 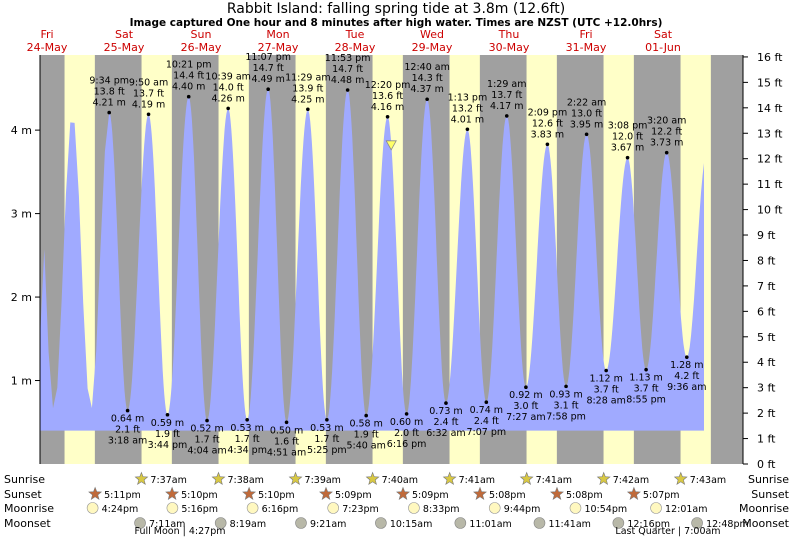 What do you see at coordinates (566, 416) in the screenshot?
I see `low-tide-time: 7:58 pm` at bounding box center [566, 416].